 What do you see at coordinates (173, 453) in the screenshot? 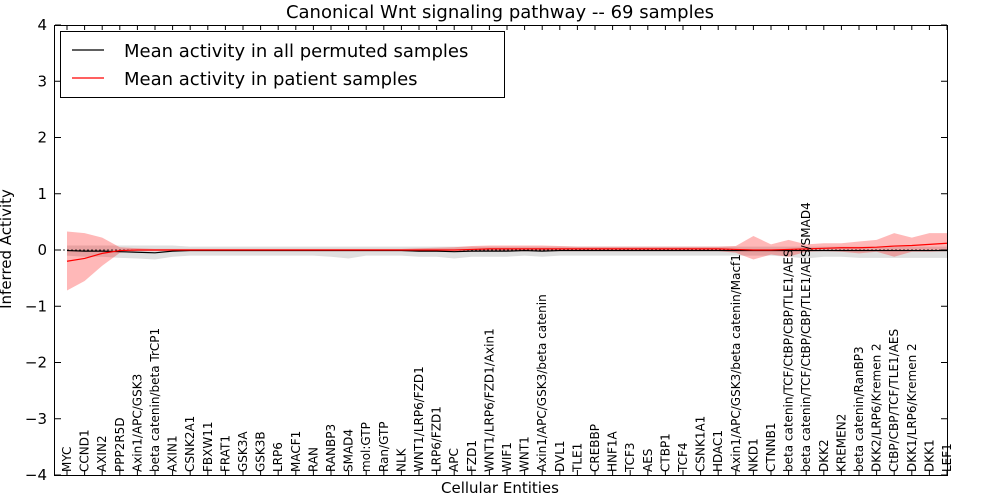
I see `x-tick-label: AXIN1` at bounding box center [173, 453].